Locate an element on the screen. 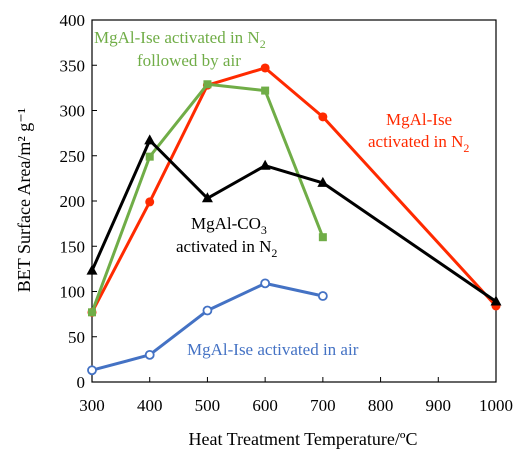  y-tick-label: 50 is located at coordinates (76, 337).